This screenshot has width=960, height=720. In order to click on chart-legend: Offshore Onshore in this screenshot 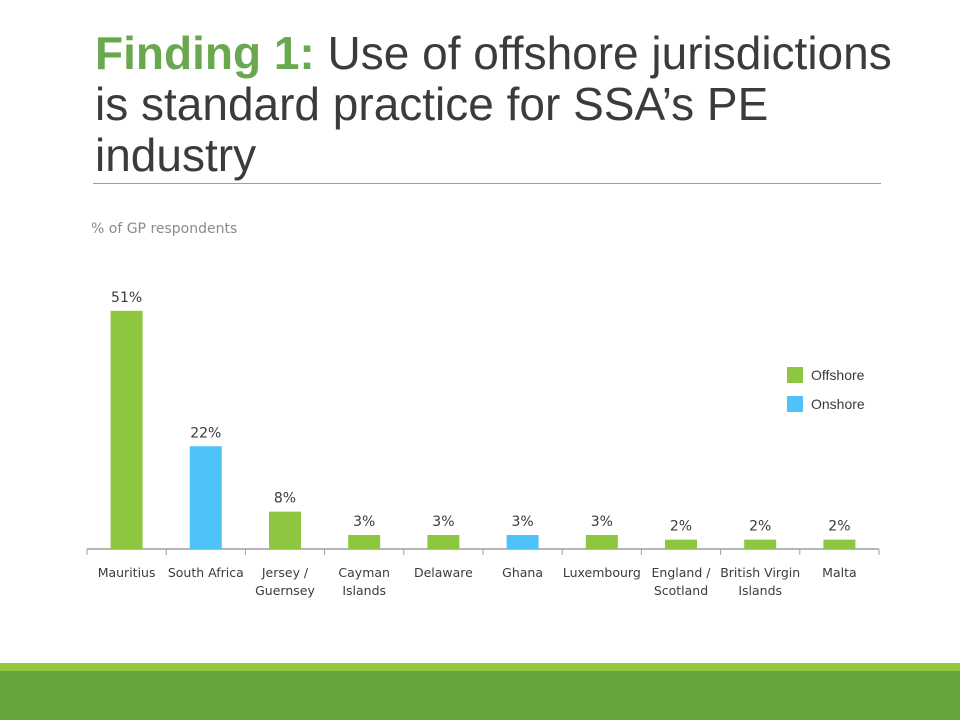, I will do `click(826, 389)`.